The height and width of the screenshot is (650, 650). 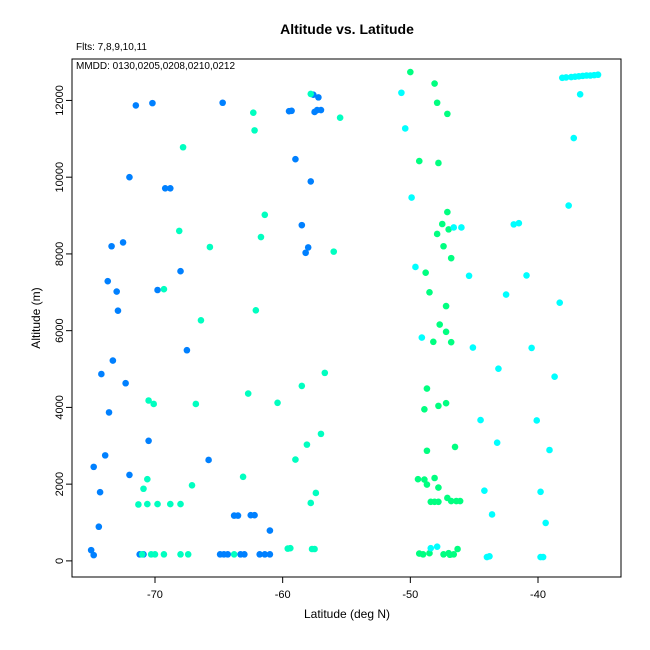 I want to click on x-axis: -70 -60 -50 -40, so click(x=346, y=589).